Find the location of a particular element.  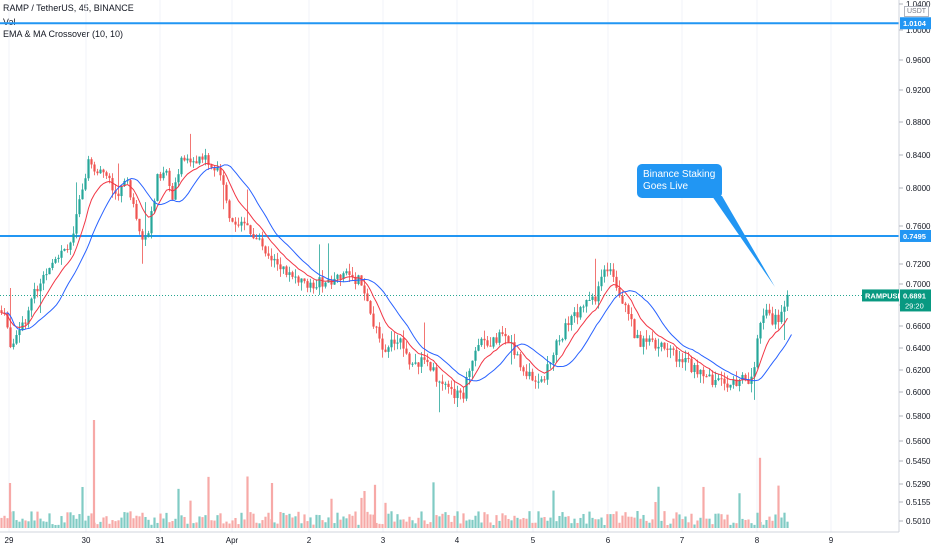

price-tick-label: 0.8400 is located at coordinates (918, 155).